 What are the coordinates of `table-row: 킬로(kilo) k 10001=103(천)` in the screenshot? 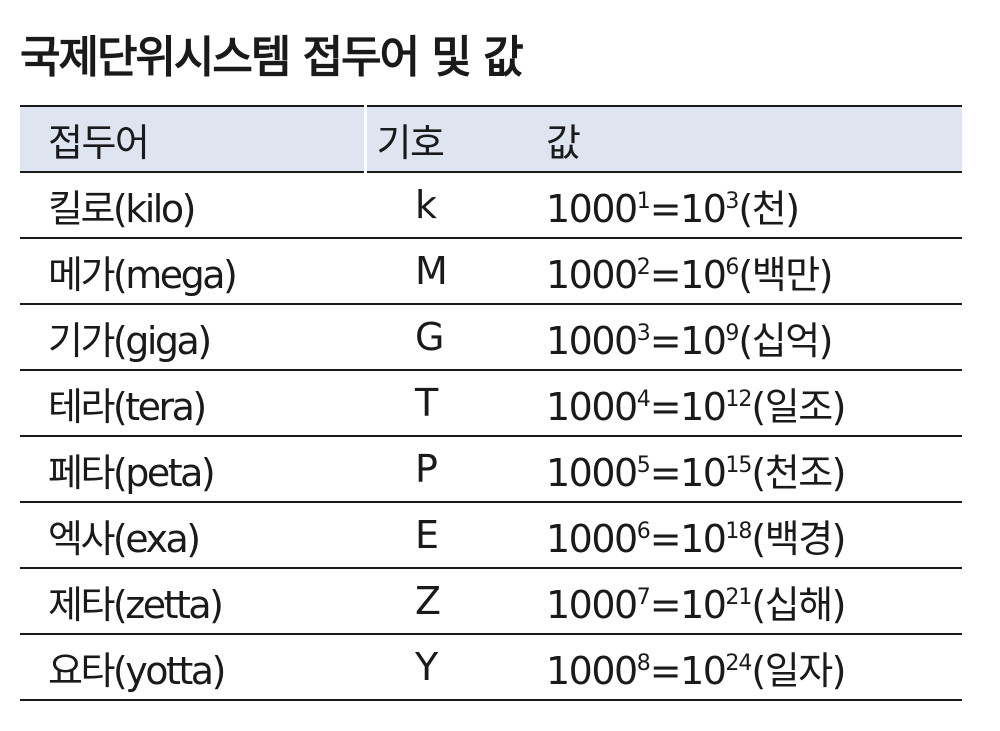 It's located at (491, 205).